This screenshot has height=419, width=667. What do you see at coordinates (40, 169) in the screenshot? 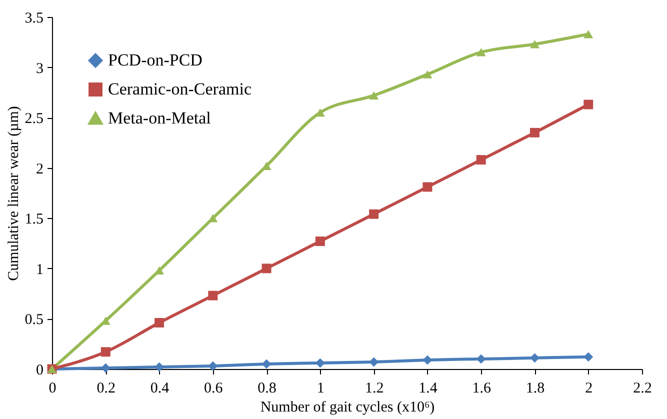
I see `y-tick-label: 2` at bounding box center [40, 169].